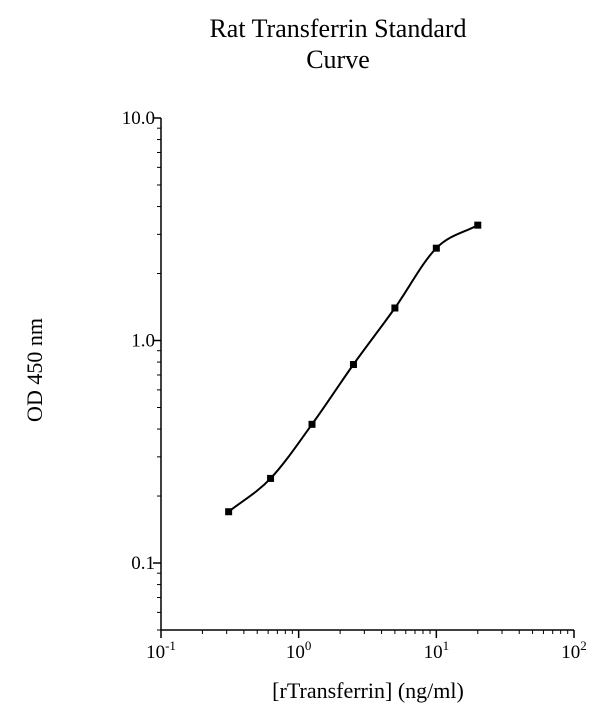  I want to click on y-axis-label: OD 450 nm, so click(34, 370).